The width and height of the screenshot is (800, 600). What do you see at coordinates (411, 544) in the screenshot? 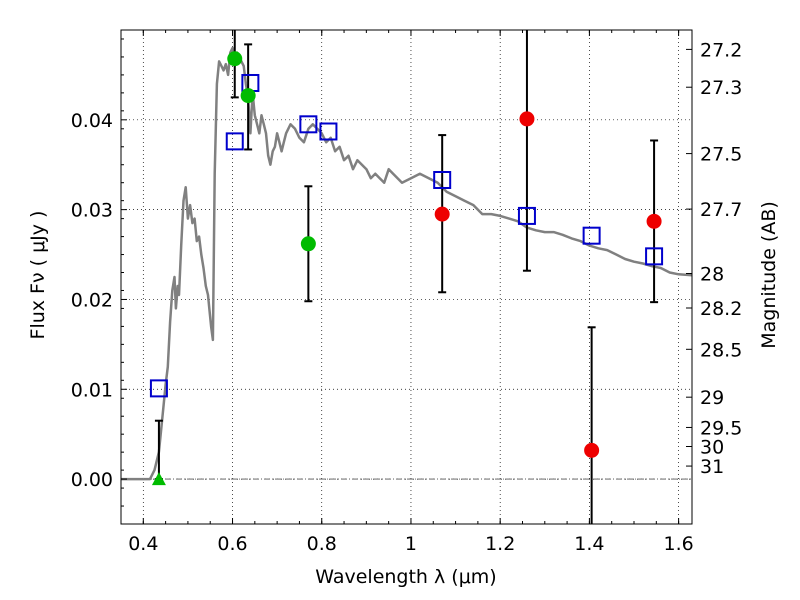
I see `x-tick-label: 1` at bounding box center [411, 544].